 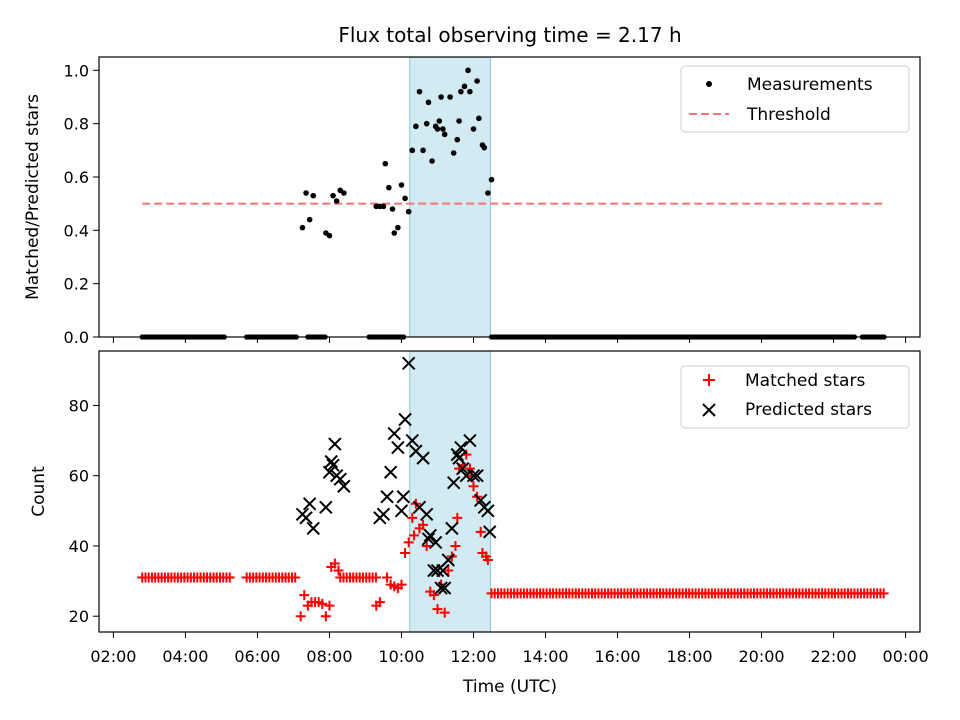 What do you see at coordinates (79, 476) in the screenshot?
I see `count-y-tick-label: 60` at bounding box center [79, 476].